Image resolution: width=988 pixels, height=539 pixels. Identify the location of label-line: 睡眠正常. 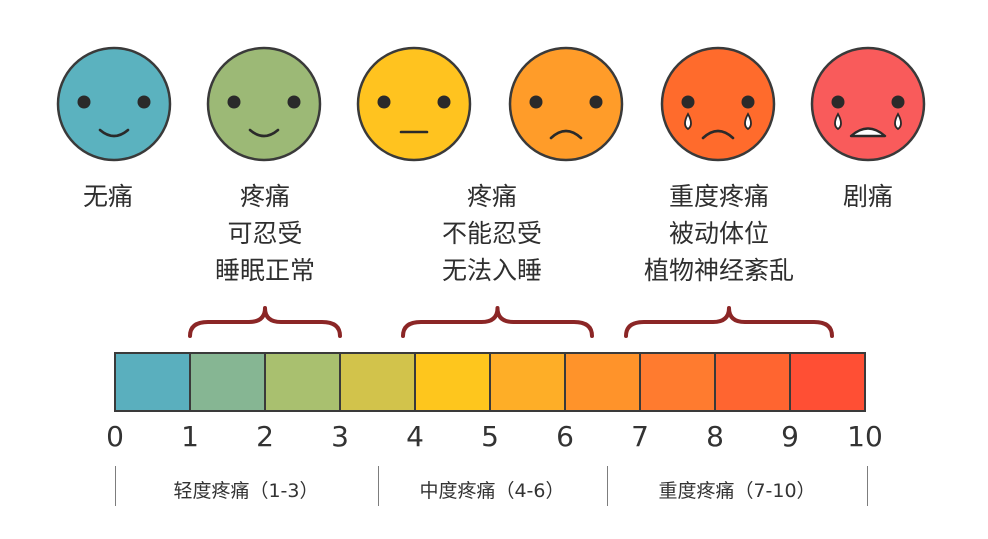
(264, 270).